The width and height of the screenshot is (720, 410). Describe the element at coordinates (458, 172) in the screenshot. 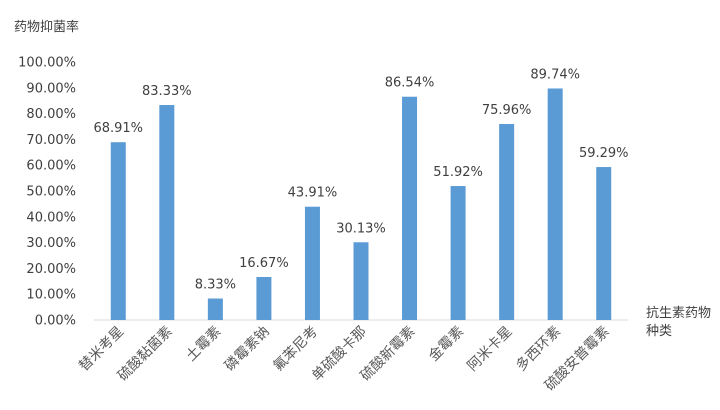

I see `data-label: 51.92%` at that location.